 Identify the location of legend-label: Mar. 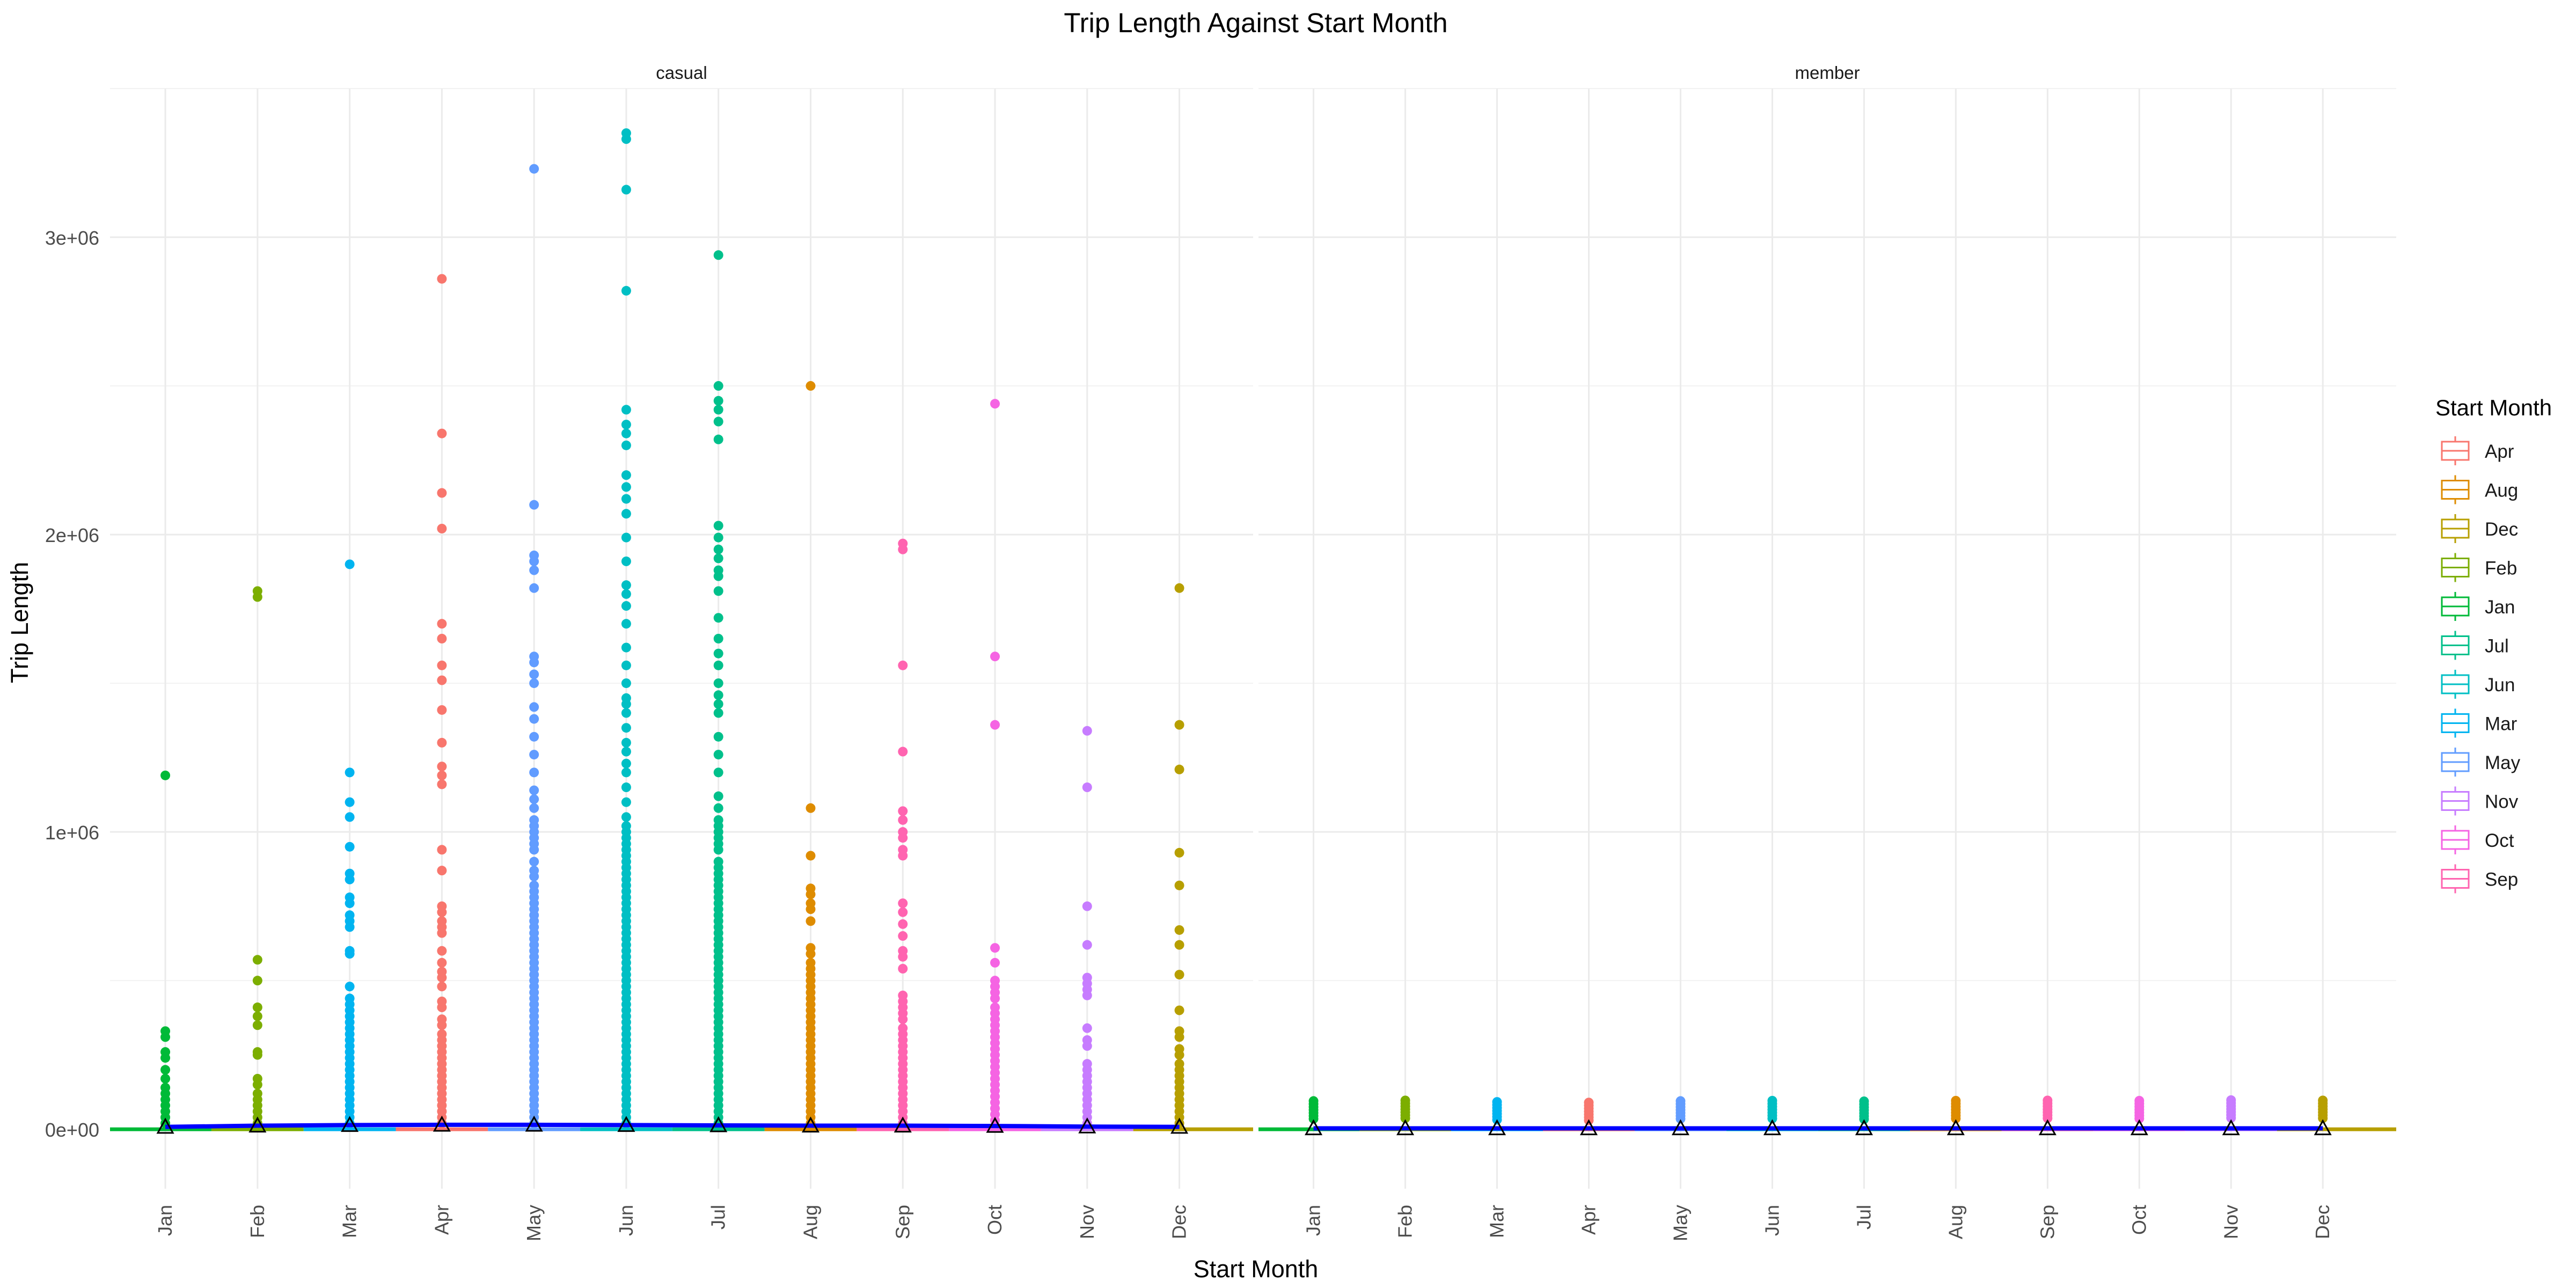
(2501, 724).